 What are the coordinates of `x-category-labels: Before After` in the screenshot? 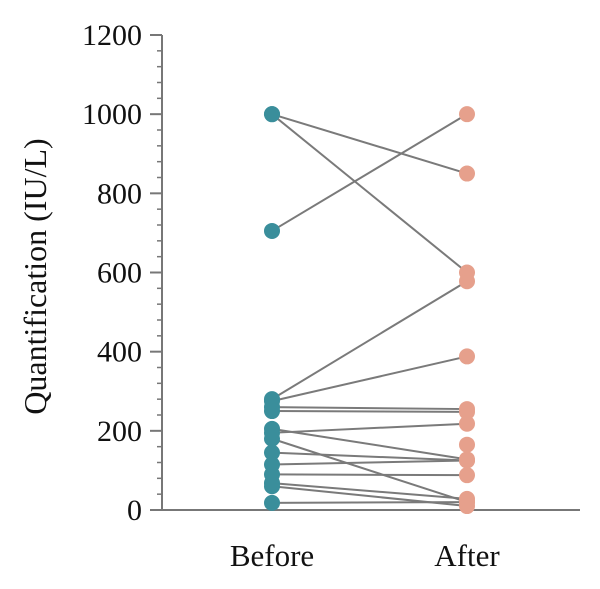 It's located at (365, 555).